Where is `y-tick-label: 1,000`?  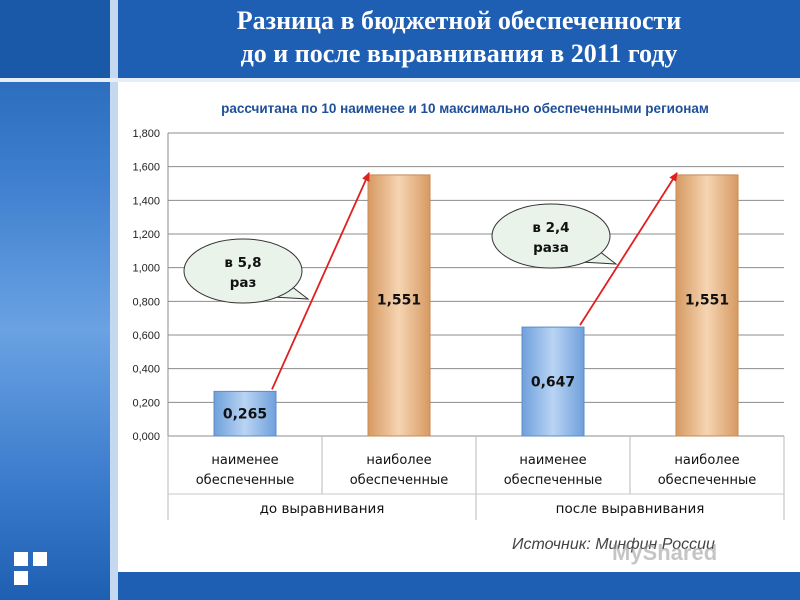 y-tick-label: 1,000 is located at coordinates (146, 269).